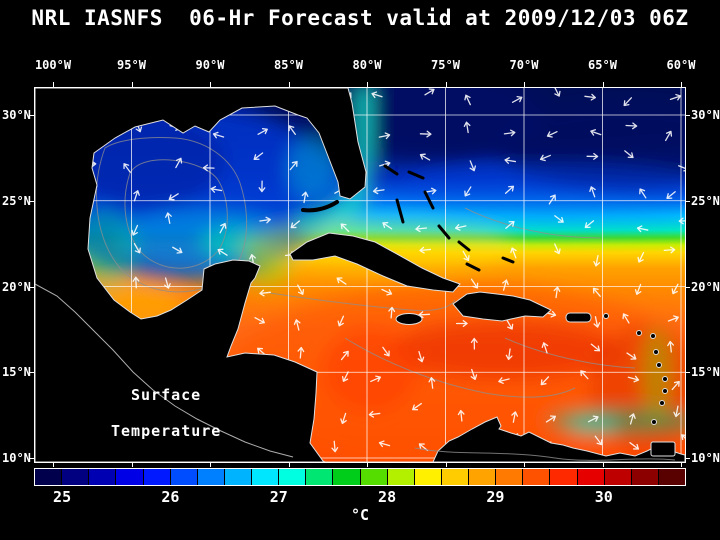  I want to click on colorbar-unit: °C, so click(360, 515).